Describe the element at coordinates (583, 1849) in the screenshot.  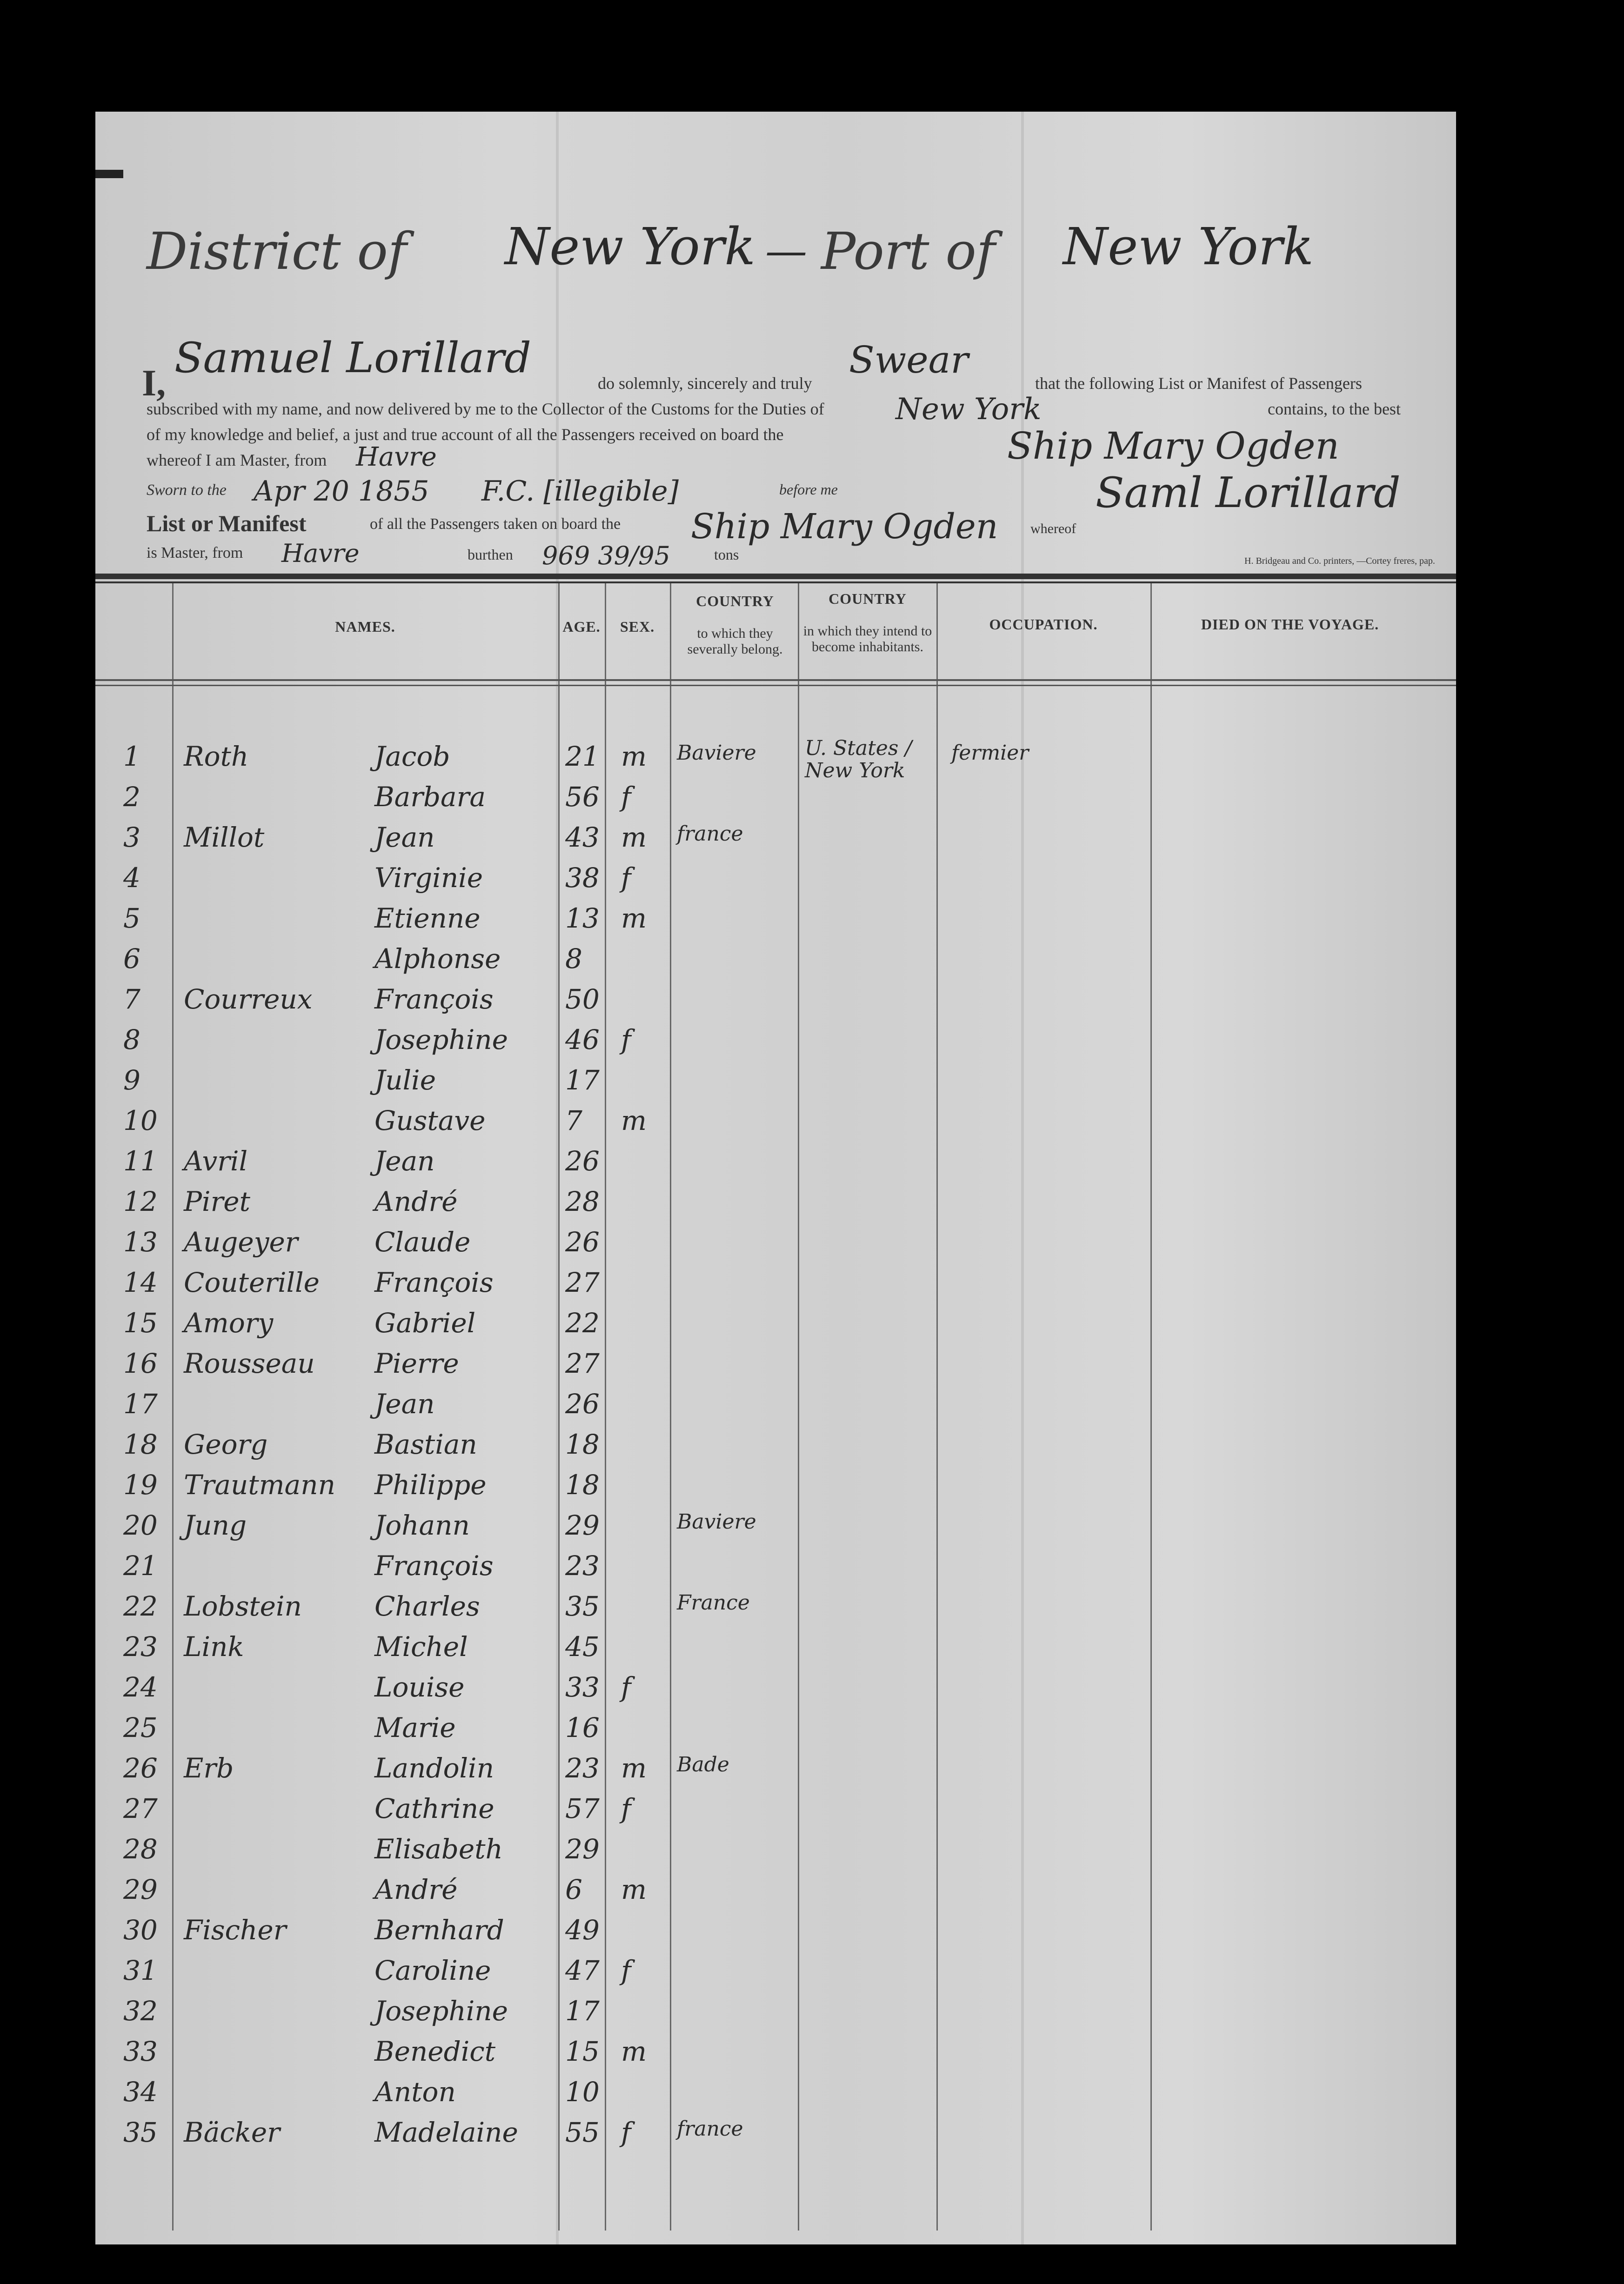
I see `age: 29` at that location.